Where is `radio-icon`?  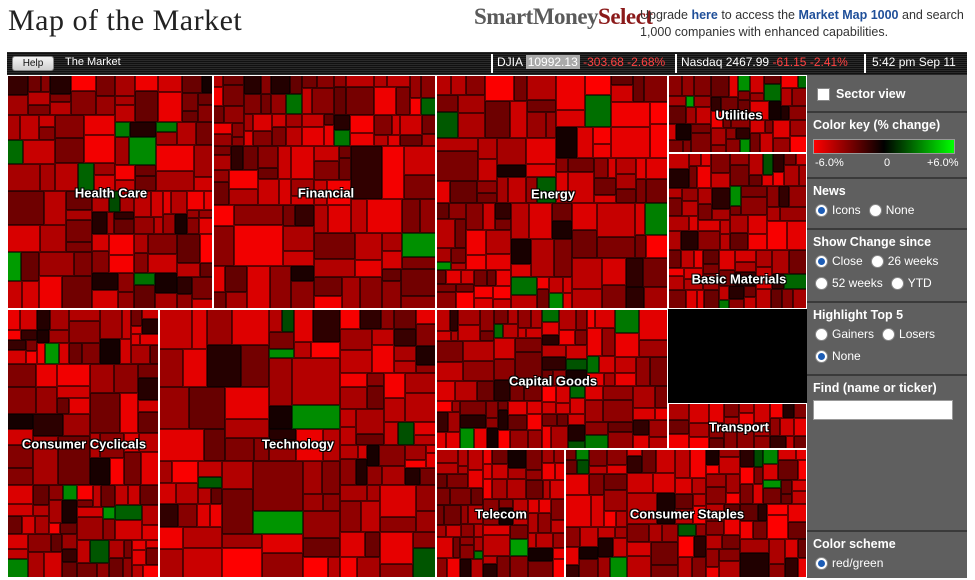 radio-icon is located at coordinates (875, 210).